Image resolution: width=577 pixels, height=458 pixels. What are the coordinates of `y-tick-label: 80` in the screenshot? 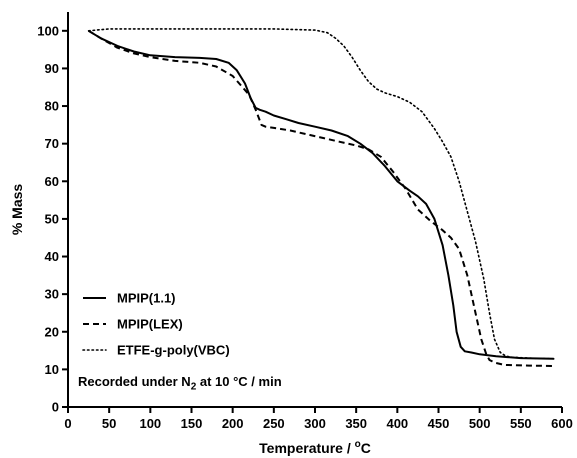 It's located at (52, 106).